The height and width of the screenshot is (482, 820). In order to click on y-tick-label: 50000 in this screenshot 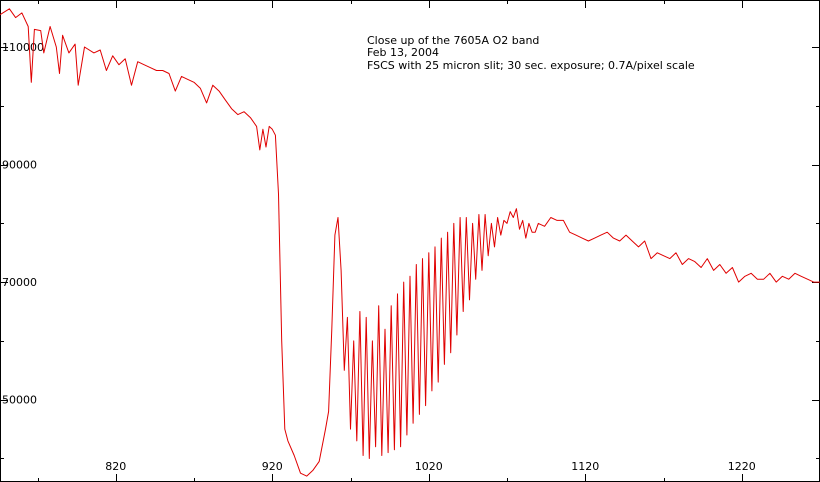, I will do `click(19, 400)`.